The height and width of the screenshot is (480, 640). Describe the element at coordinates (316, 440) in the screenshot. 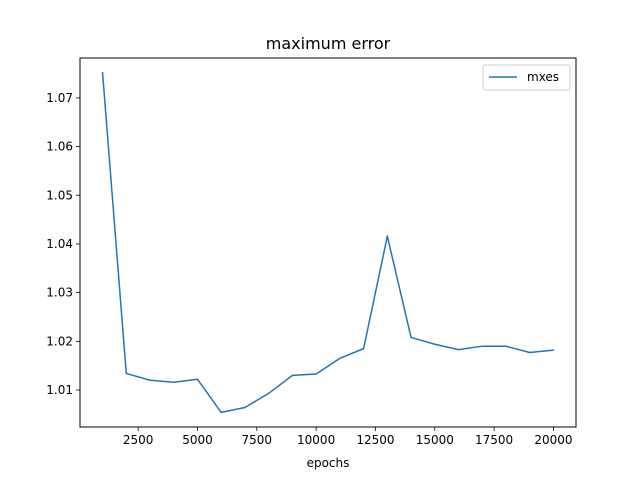

I see `x-tick-label: 10000` at that location.